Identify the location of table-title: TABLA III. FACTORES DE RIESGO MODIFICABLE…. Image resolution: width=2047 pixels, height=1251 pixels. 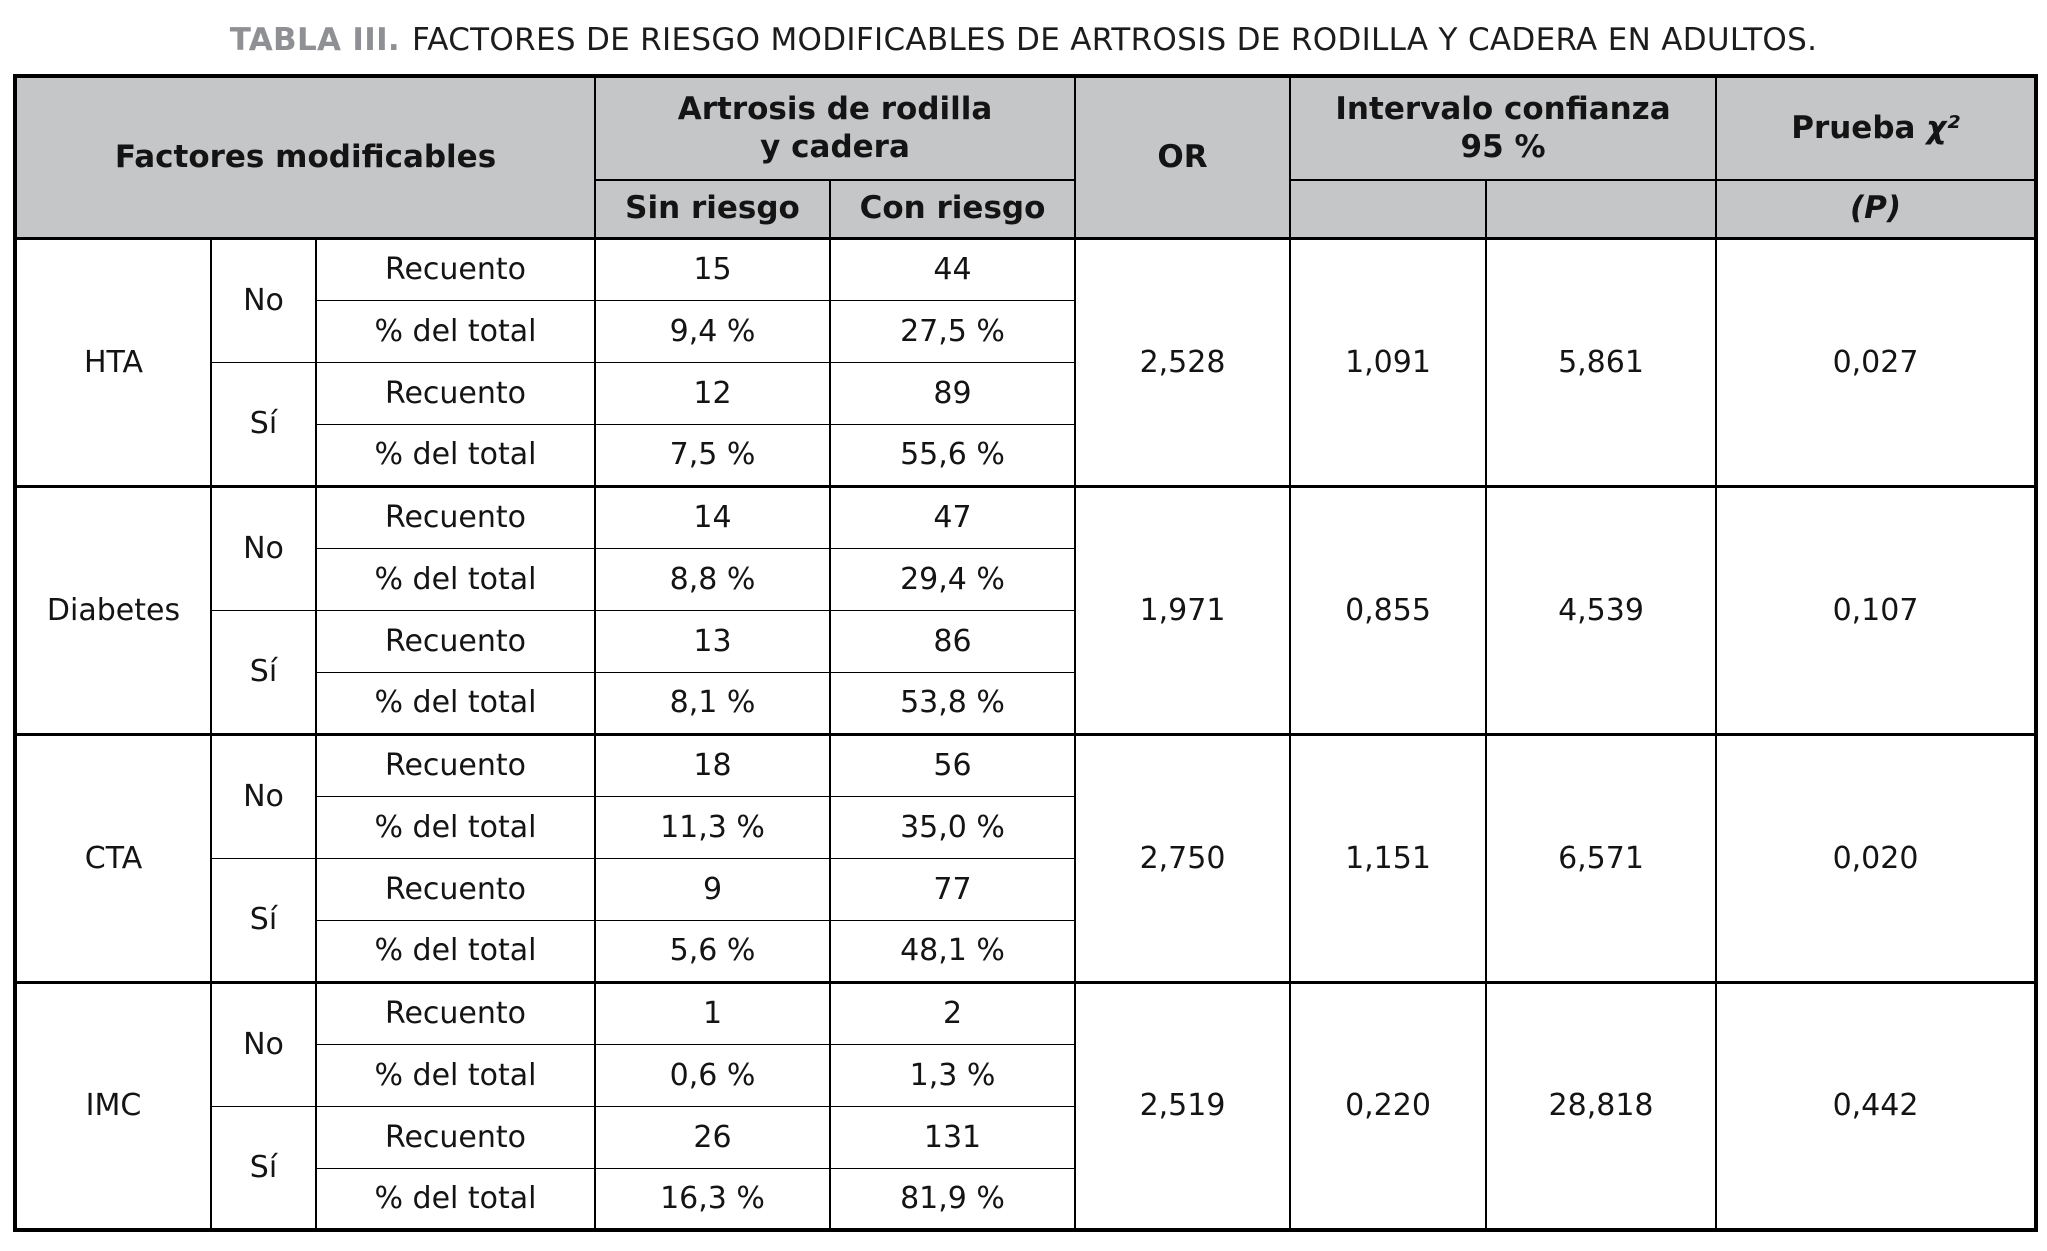
(1023, 40).